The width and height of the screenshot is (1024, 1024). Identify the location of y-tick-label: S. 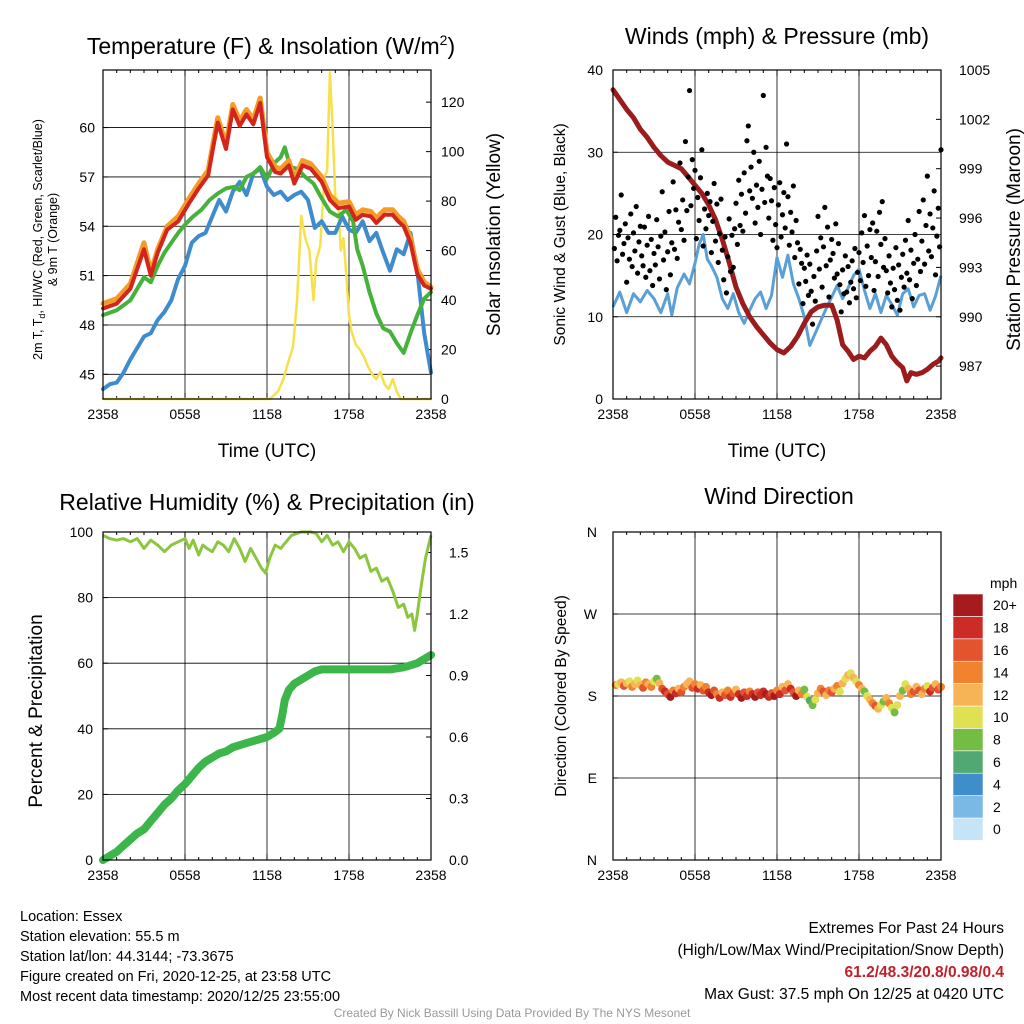
(592, 696).